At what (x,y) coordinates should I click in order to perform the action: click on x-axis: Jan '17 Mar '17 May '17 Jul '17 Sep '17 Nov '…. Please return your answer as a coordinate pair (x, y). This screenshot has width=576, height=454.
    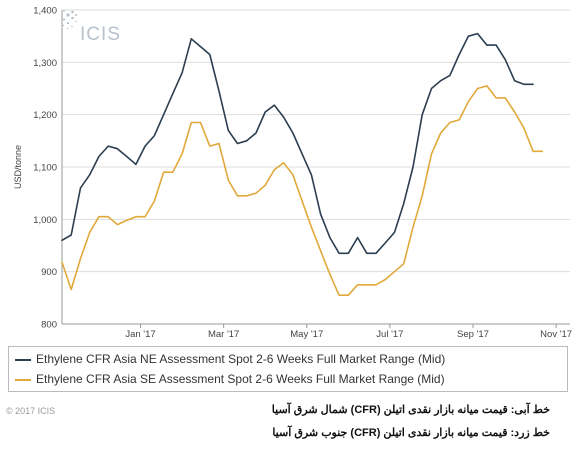
    Looking at the image, I should click on (348, 332).